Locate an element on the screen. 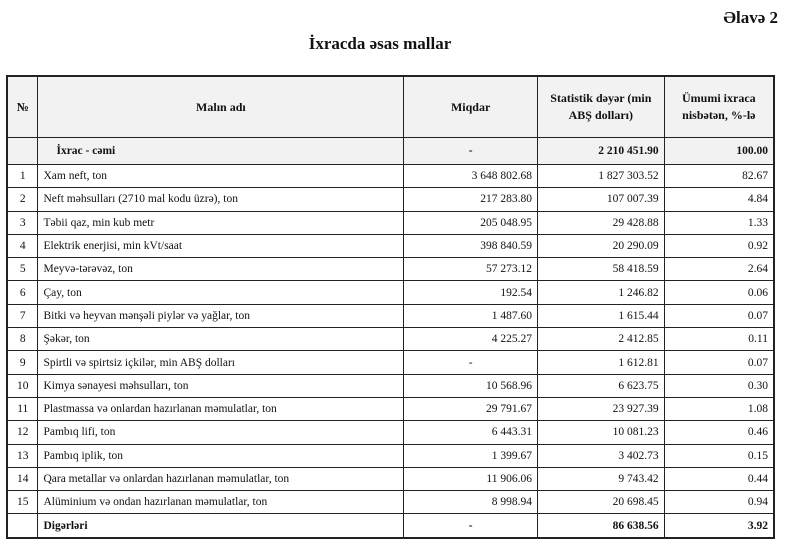 The width and height of the screenshot is (800, 541). table-row: 12 Pambıq lifi, ton 6 443.31 10 081.23 0.46 is located at coordinates (390, 432).